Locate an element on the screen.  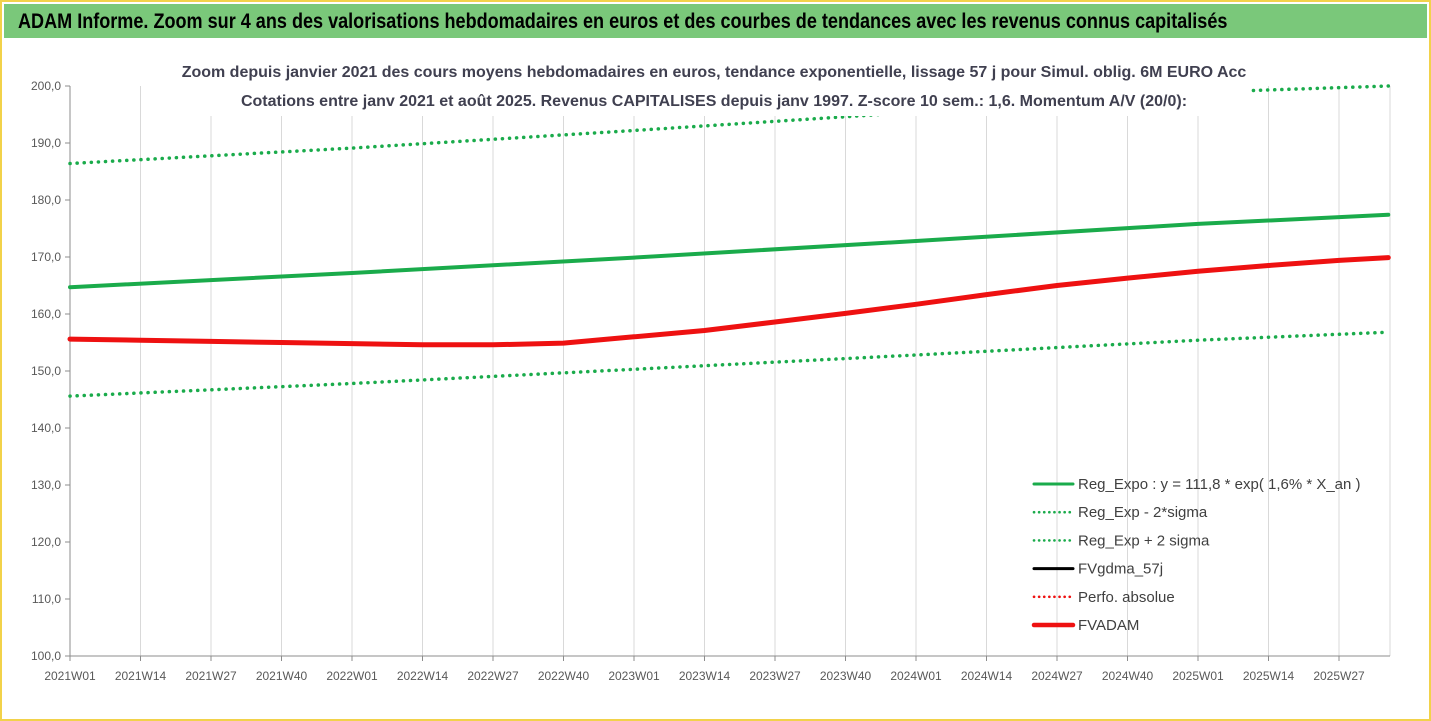
y-tick-label: 120,0 is located at coordinates (46, 542).